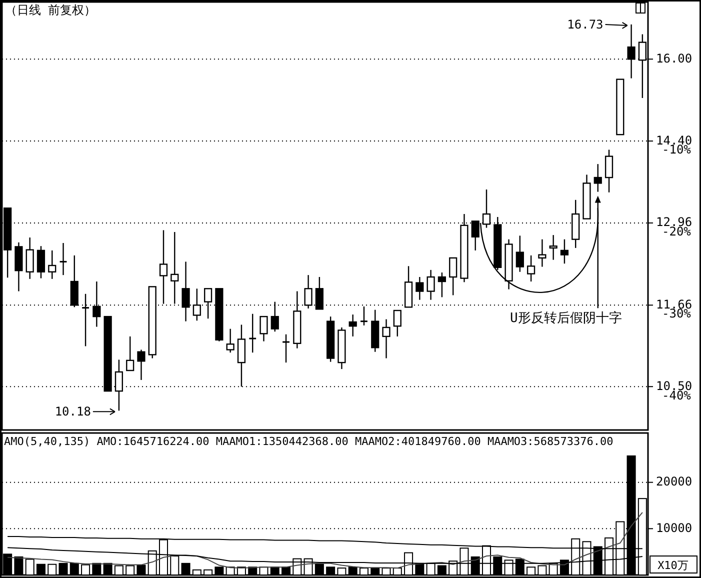 This screenshot has height=578, width=701. What do you see at coordinates (673, 565) in the screenshot?
I see `y-axis-title: X10万` at bounding box center [673, 565].